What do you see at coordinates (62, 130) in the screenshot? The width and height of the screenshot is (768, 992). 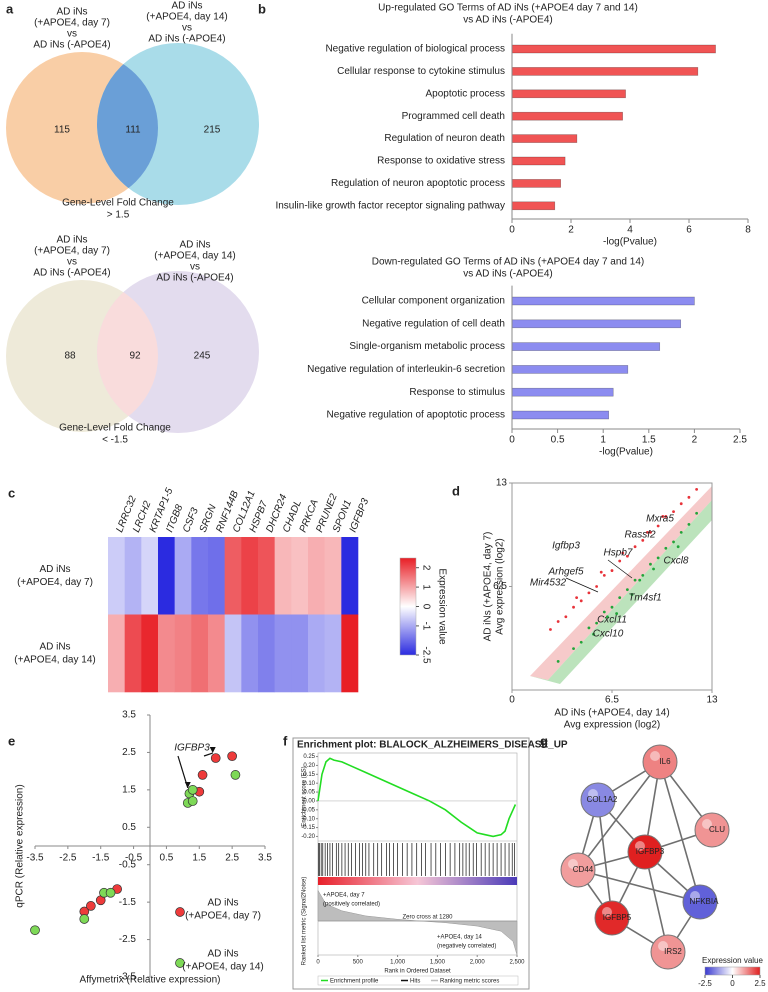 I see `count: 115` at bounding box center [62, 130].